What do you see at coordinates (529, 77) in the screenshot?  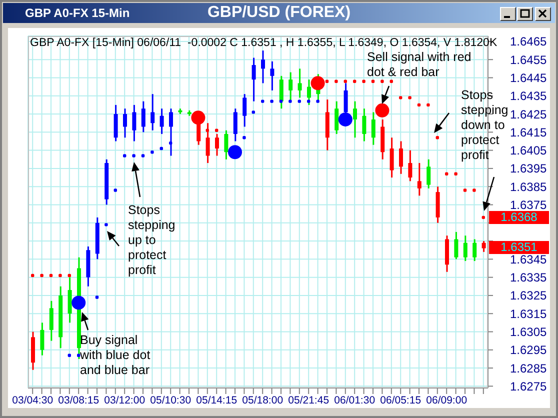 I see `y-tick-label: 1.6445` at bounding box center [529, 77].